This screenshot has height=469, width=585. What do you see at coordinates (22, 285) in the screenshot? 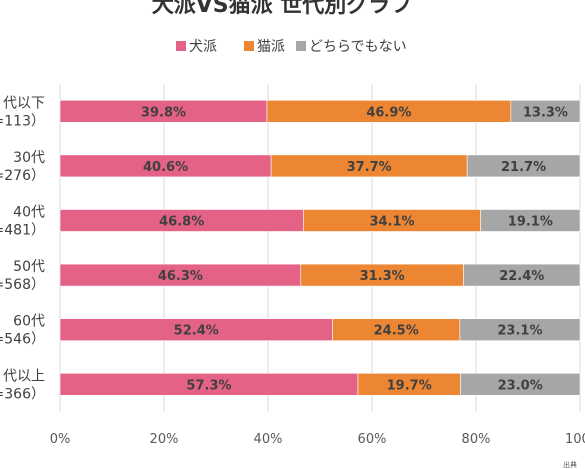
I see `category-sublabel-4: n=568）` at bounding box center [22, 285].